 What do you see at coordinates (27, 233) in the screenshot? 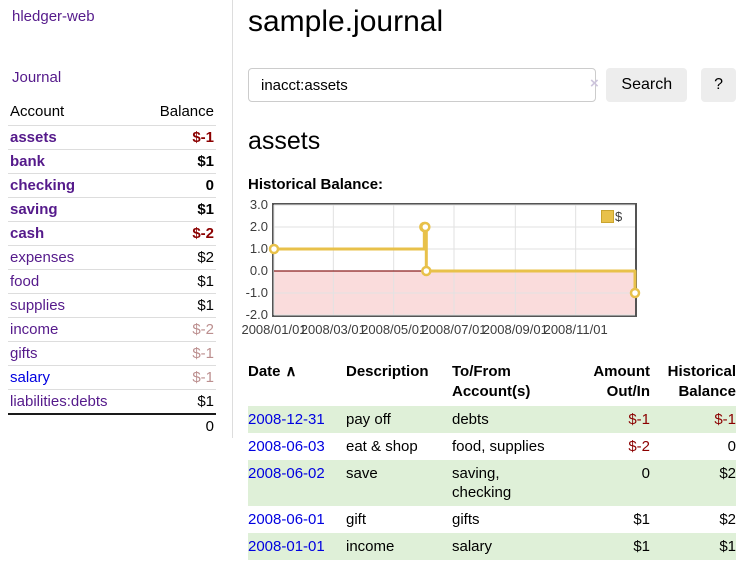
I see `sidebar-account-cash: cash` at bounding box center [27, 233].